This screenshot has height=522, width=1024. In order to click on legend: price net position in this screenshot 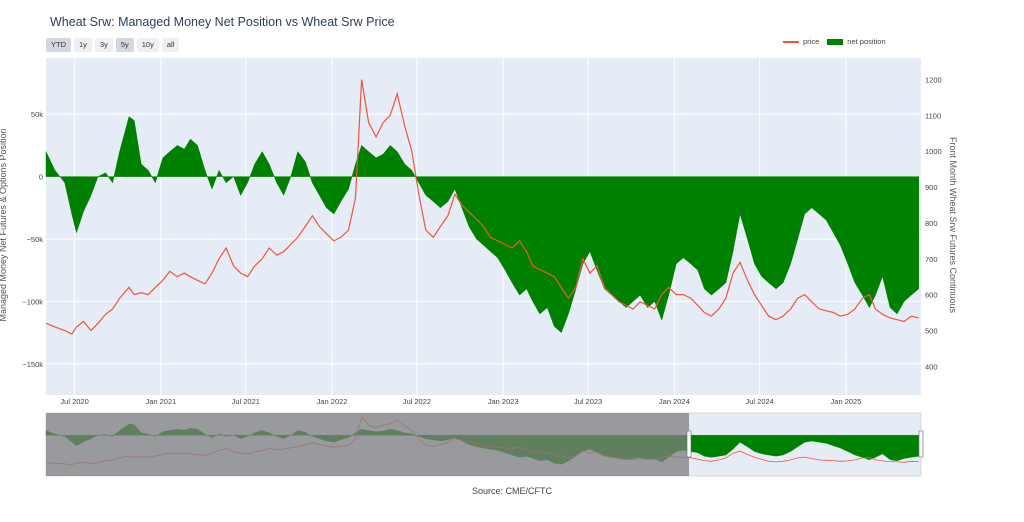, I will do `click(834, 41)`.